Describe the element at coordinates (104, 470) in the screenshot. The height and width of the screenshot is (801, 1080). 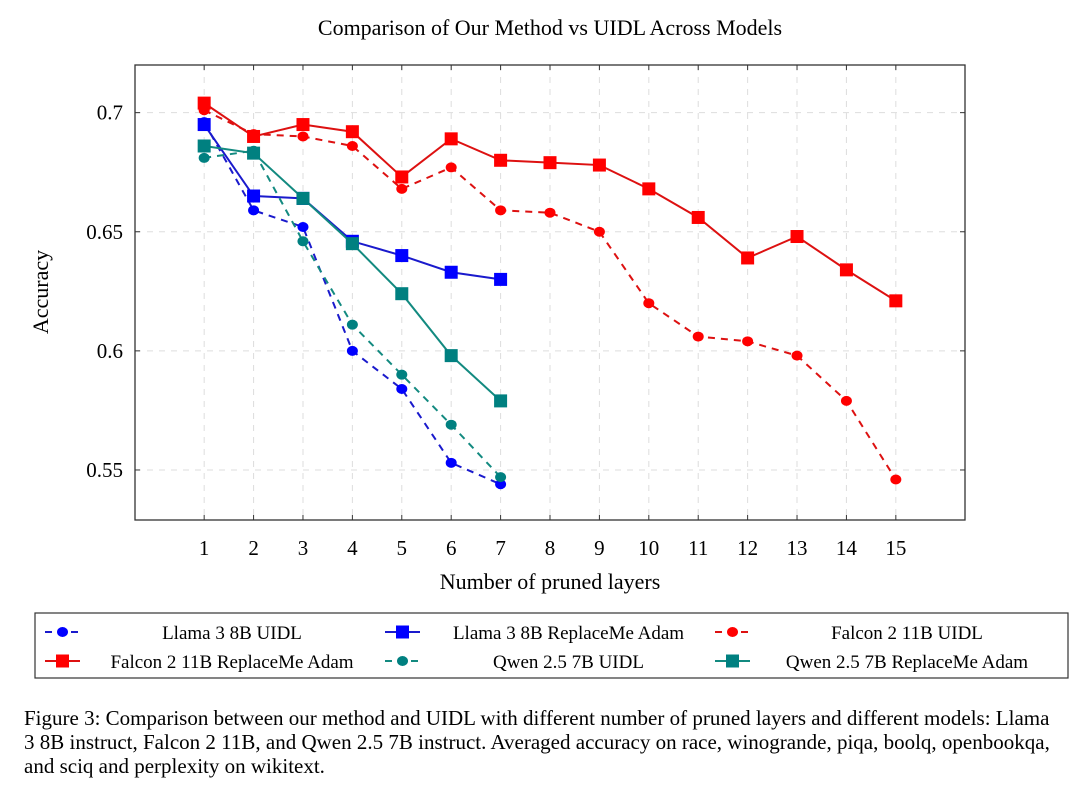
I see `y-tick-label: 0.55` at that location.